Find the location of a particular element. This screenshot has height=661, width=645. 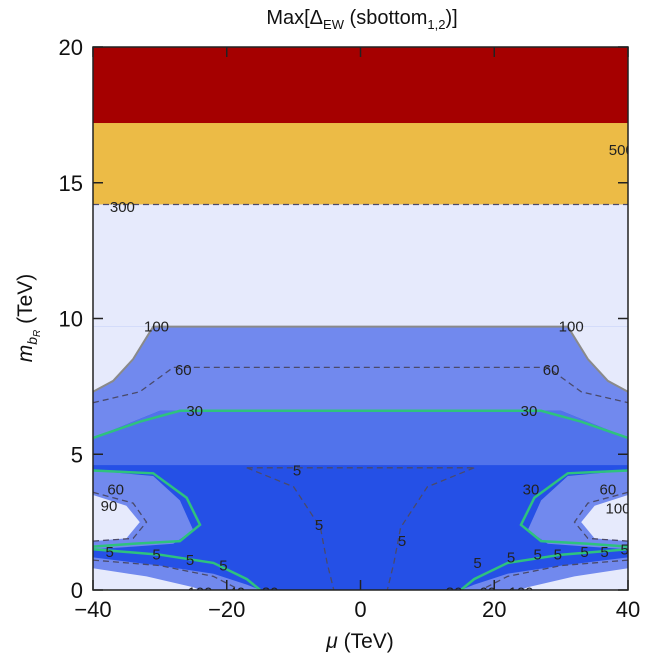

contour-lower-right-dash is located at coordinates (554, 574).